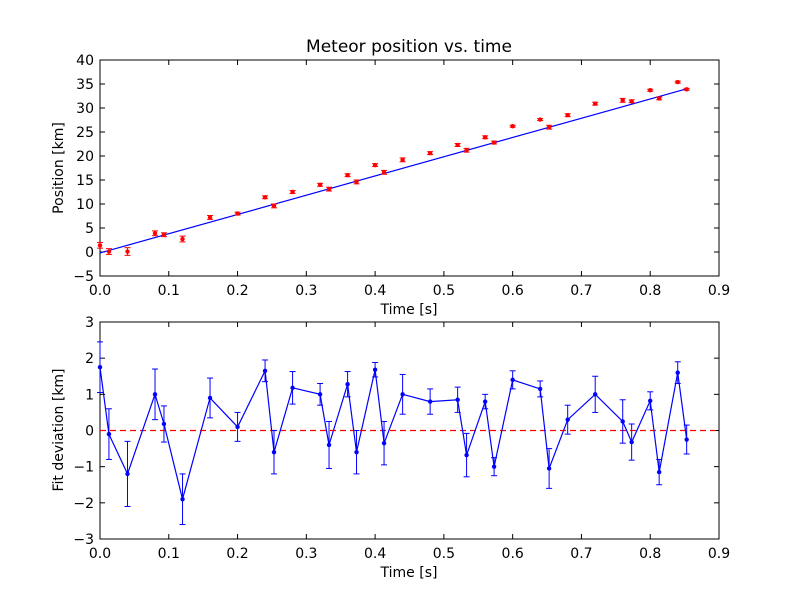 The height and width of the screenshot is (600, 800). I want to click on x-tick-label: 0.1, so click(169, 291).